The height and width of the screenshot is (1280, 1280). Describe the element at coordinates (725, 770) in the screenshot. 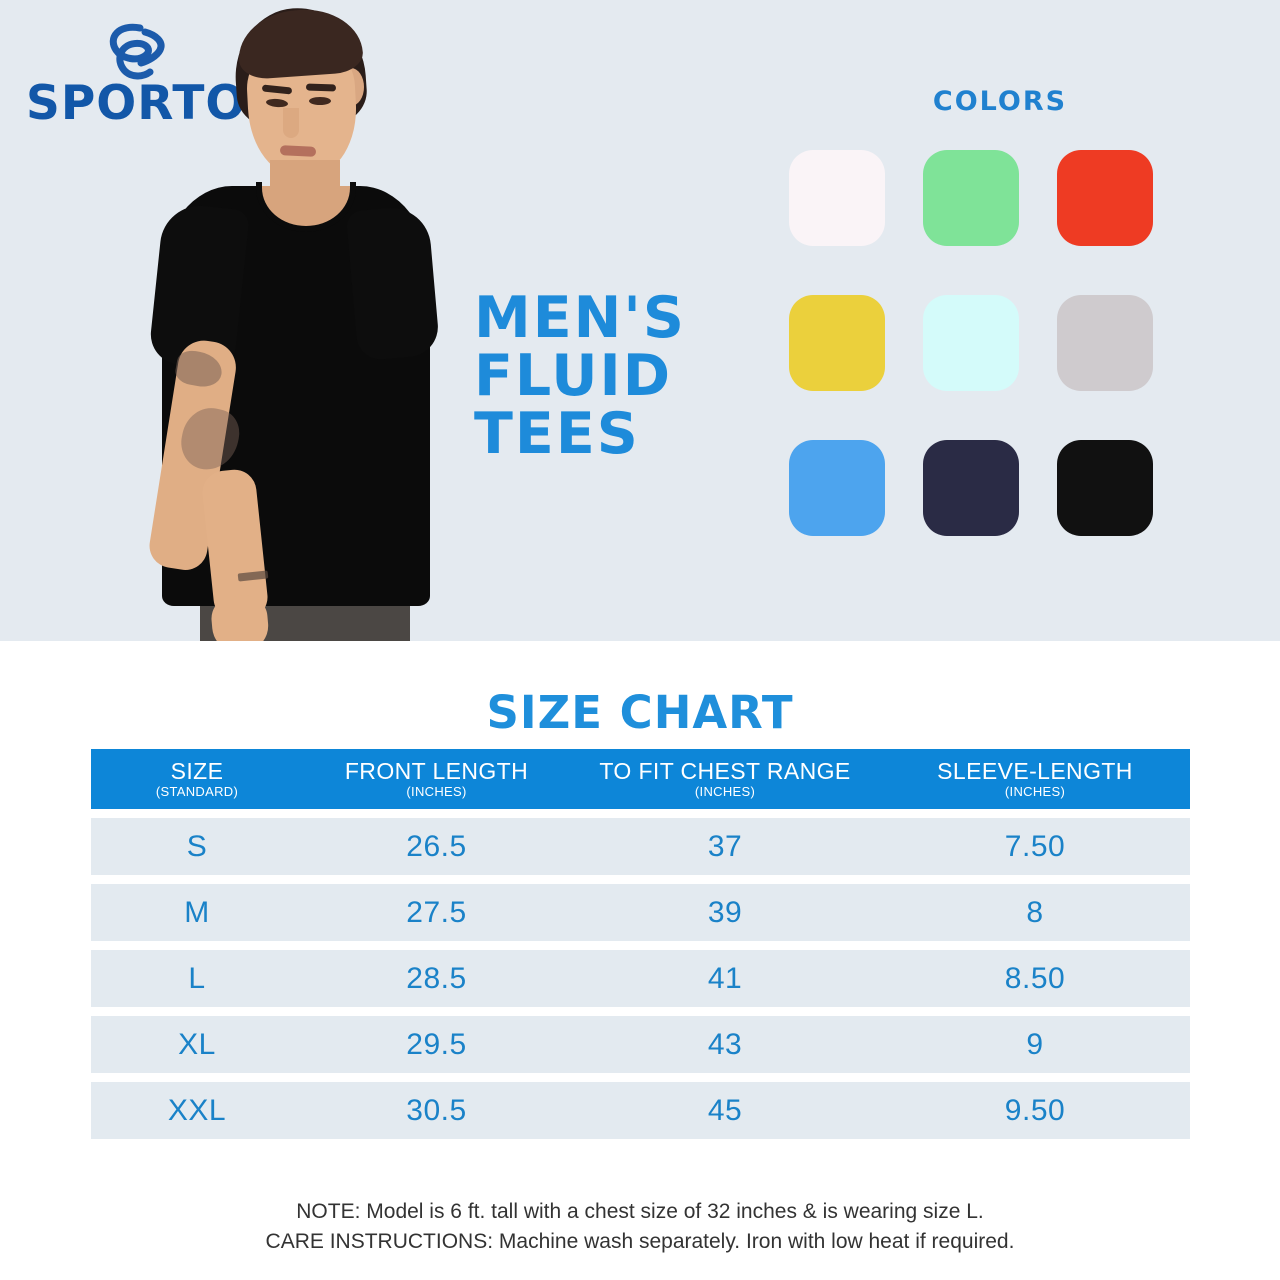

I see `column-header-chest-range-label: TO FIT CHEST RANGE` at that location.